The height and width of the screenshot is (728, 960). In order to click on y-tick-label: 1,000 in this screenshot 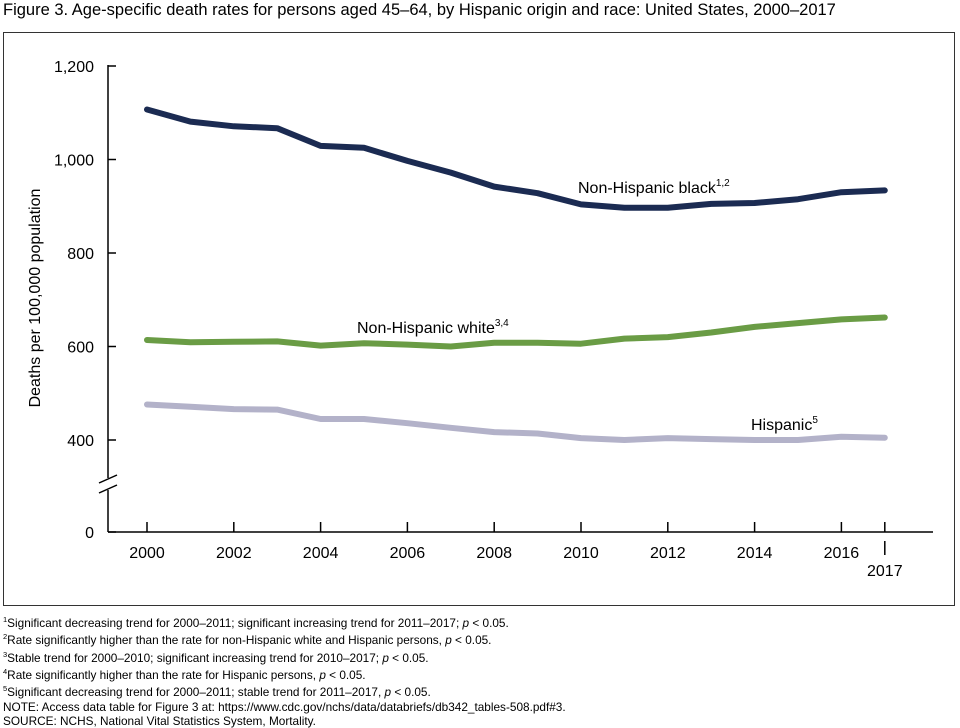, I will do `click(74, 161)`.